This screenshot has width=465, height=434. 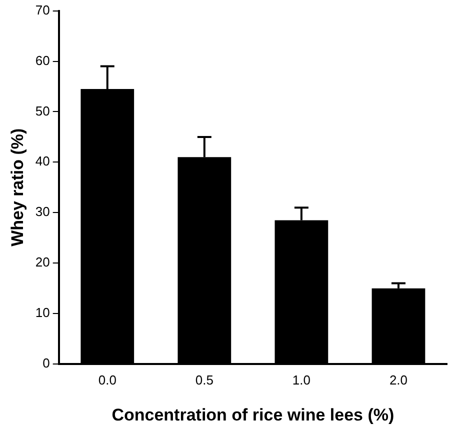 I want to click on x-tick-label: 2.0, so click(x=398, y=380).